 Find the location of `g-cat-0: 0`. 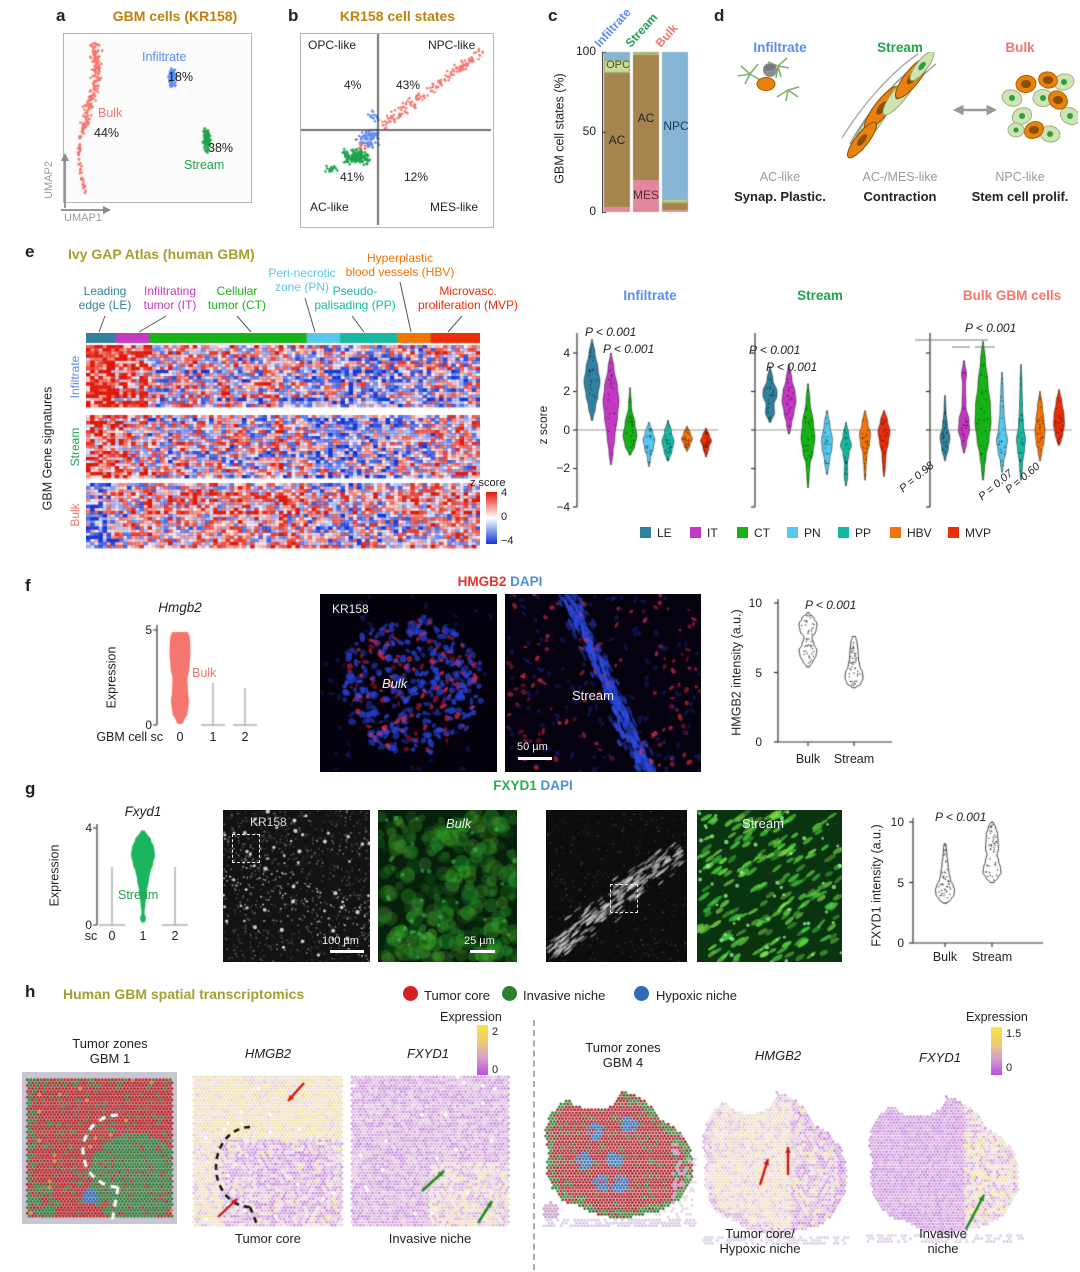

g-cat-0: 0 is located at coordinates (112, 936).